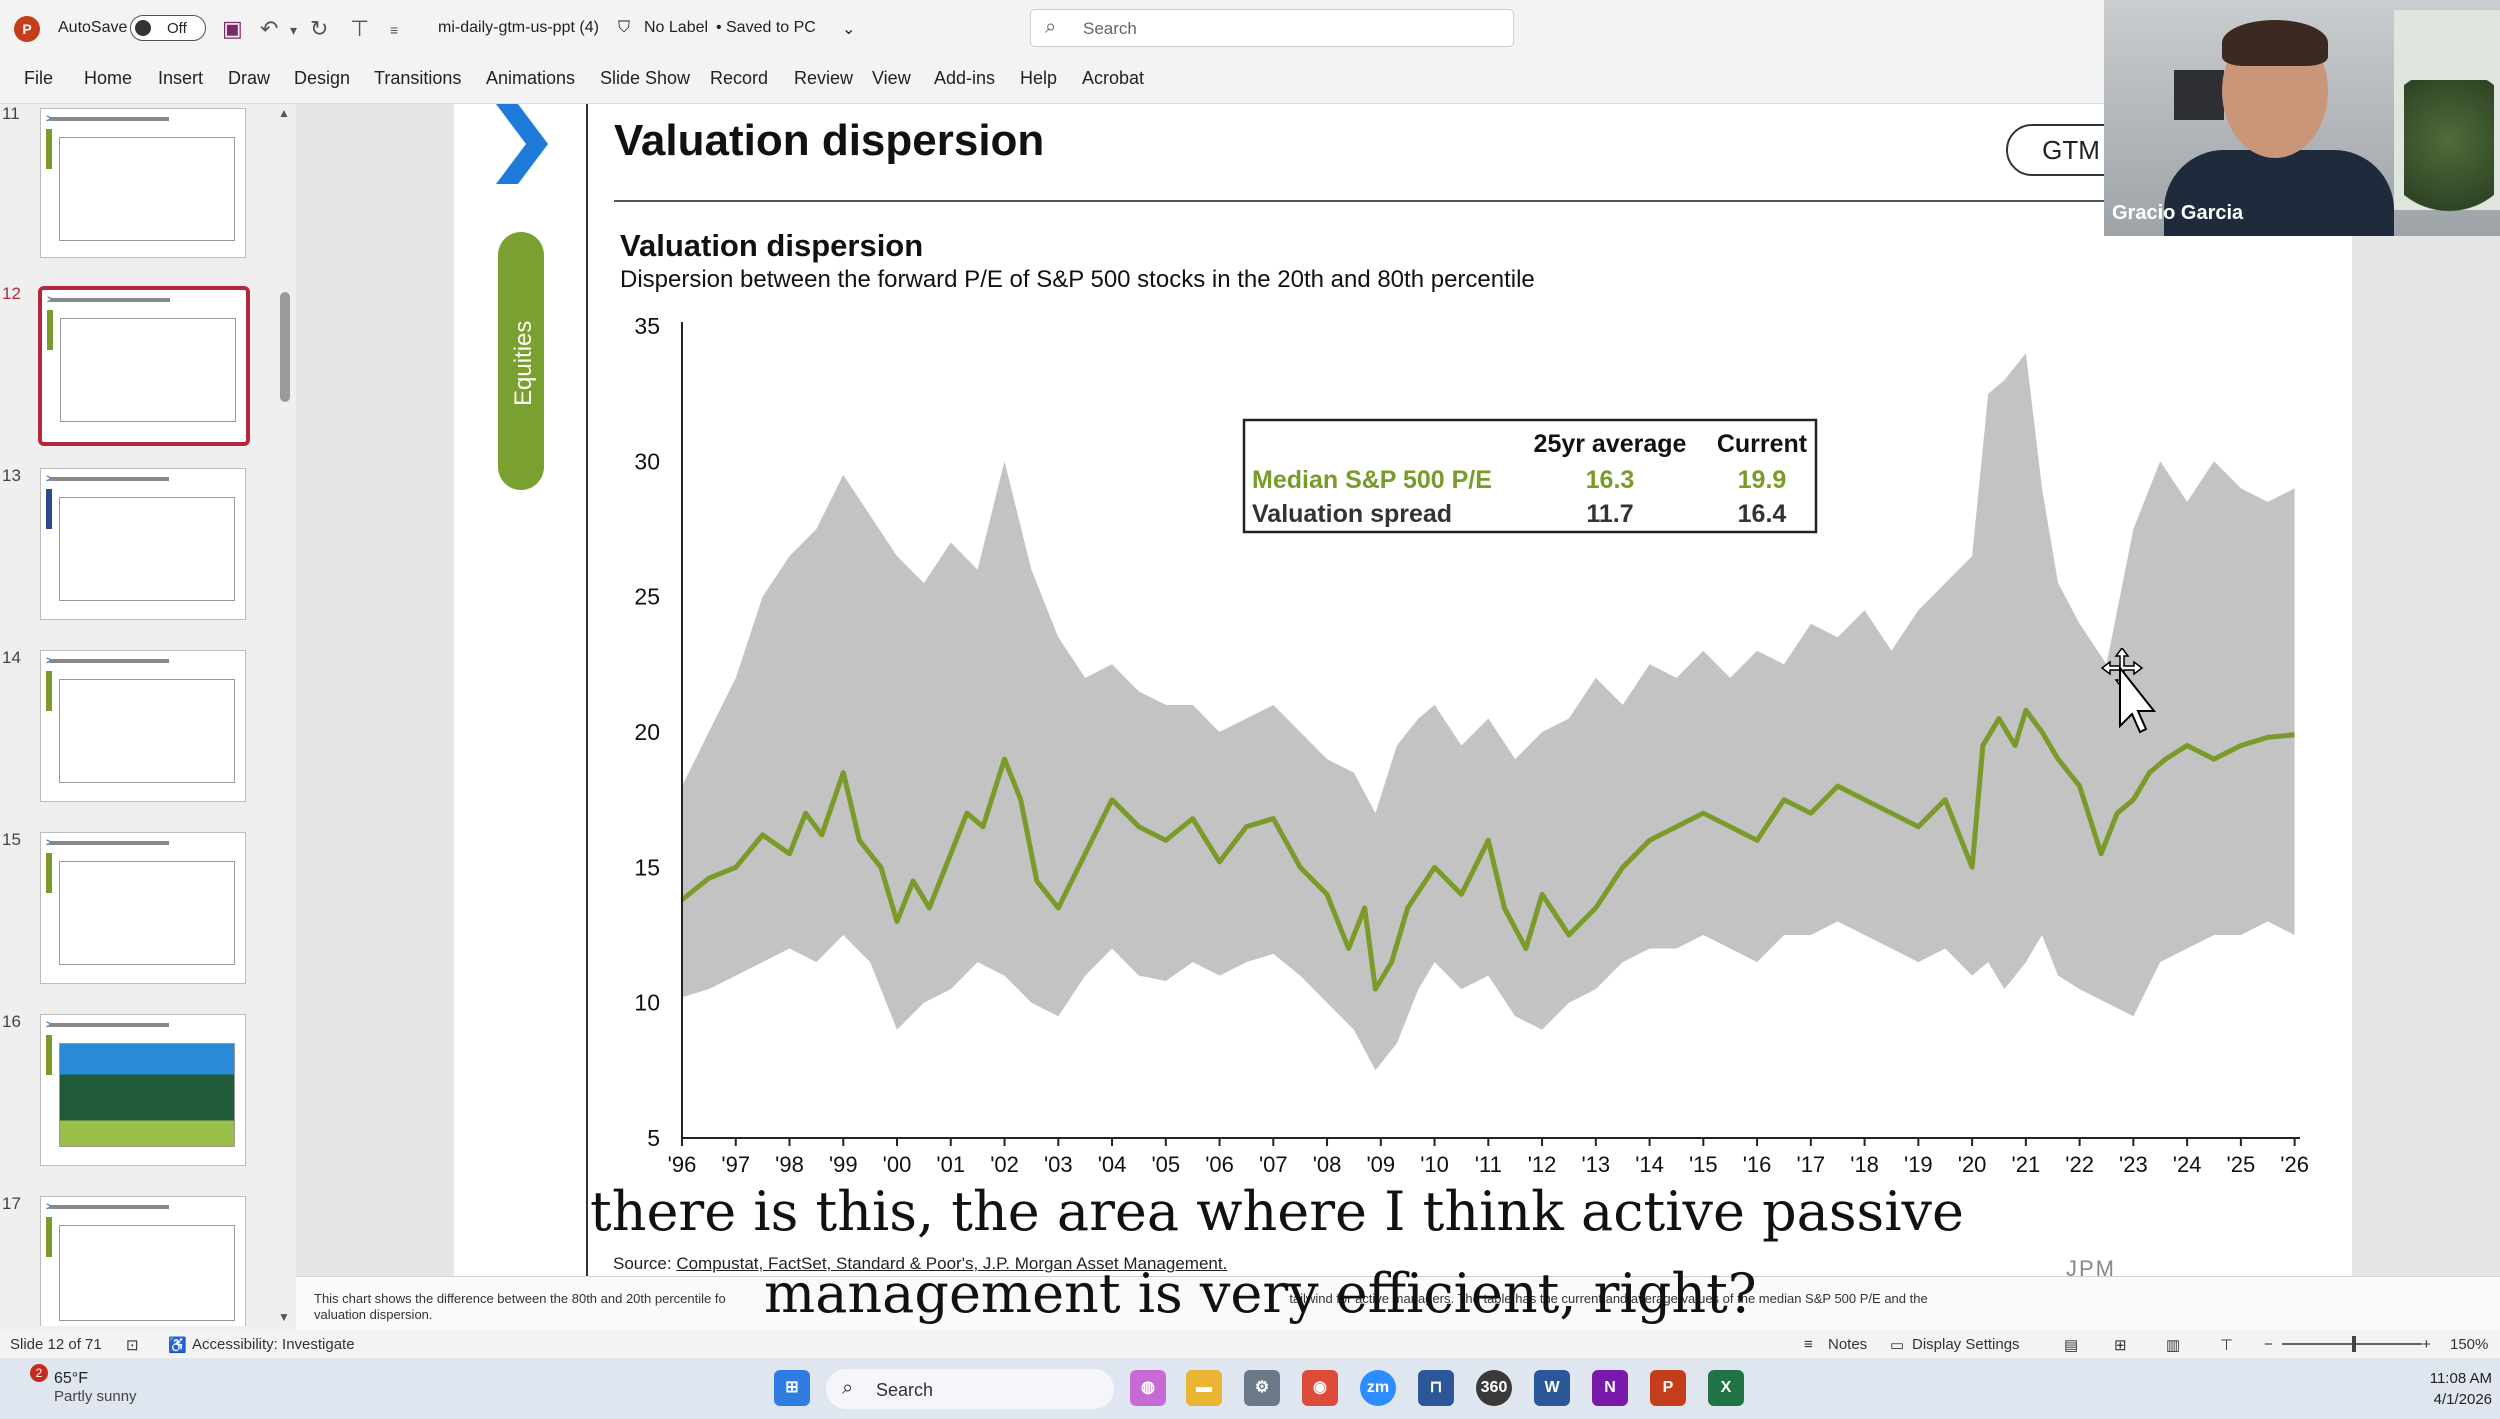 Image resolution: width=2500 pixels, height=1419 pixels. I want to click on excel-icon: X, so click(1726, 1388).